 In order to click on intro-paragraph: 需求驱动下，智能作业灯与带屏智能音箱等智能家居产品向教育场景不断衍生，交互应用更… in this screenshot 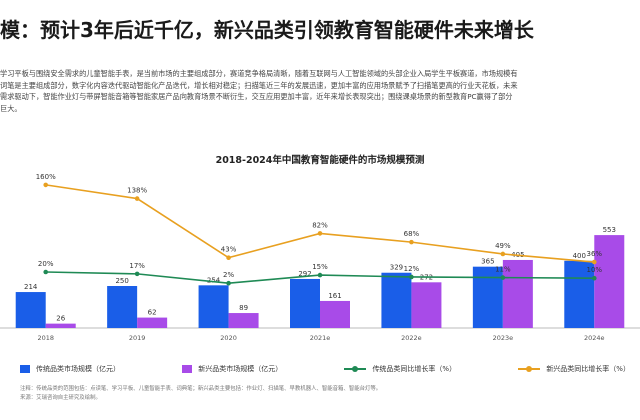, I will do `click(256, 97)`.